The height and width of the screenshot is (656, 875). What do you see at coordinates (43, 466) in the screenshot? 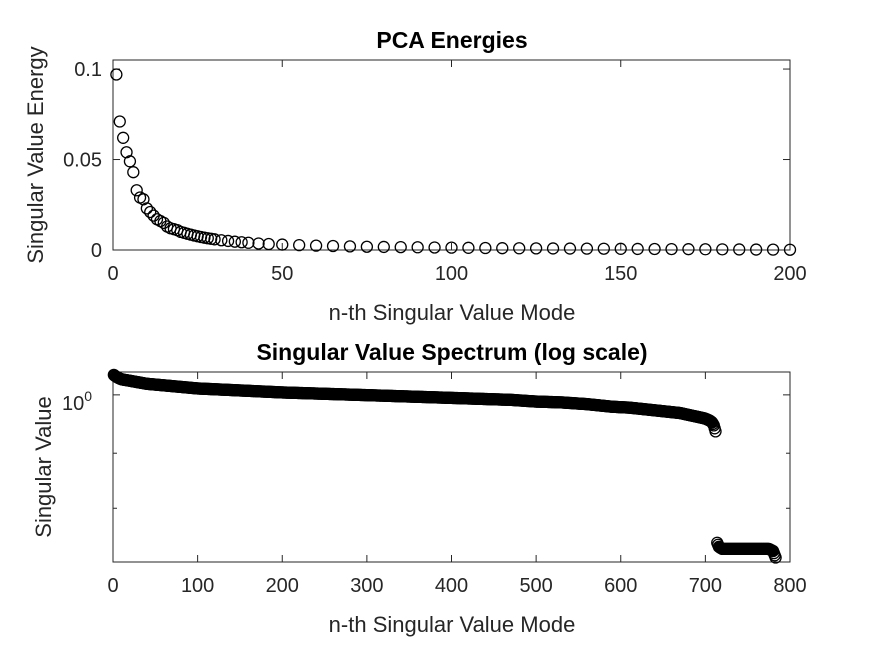
I see `y-axis-label: Singular Value` at bounding box center [43, 466].